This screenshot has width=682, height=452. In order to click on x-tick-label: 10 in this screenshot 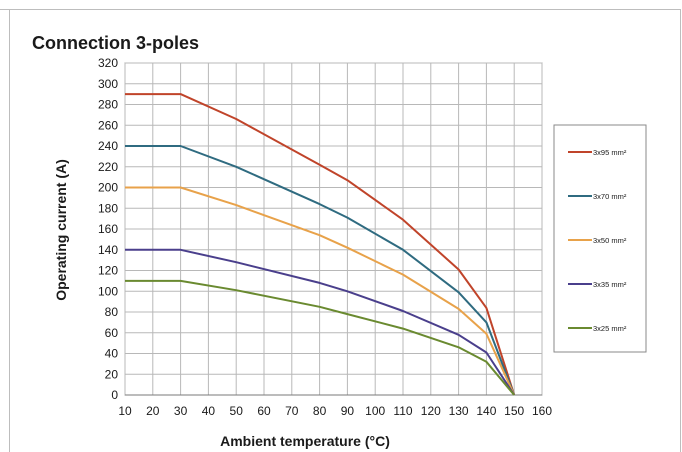, I will do `click(125, 411)`.